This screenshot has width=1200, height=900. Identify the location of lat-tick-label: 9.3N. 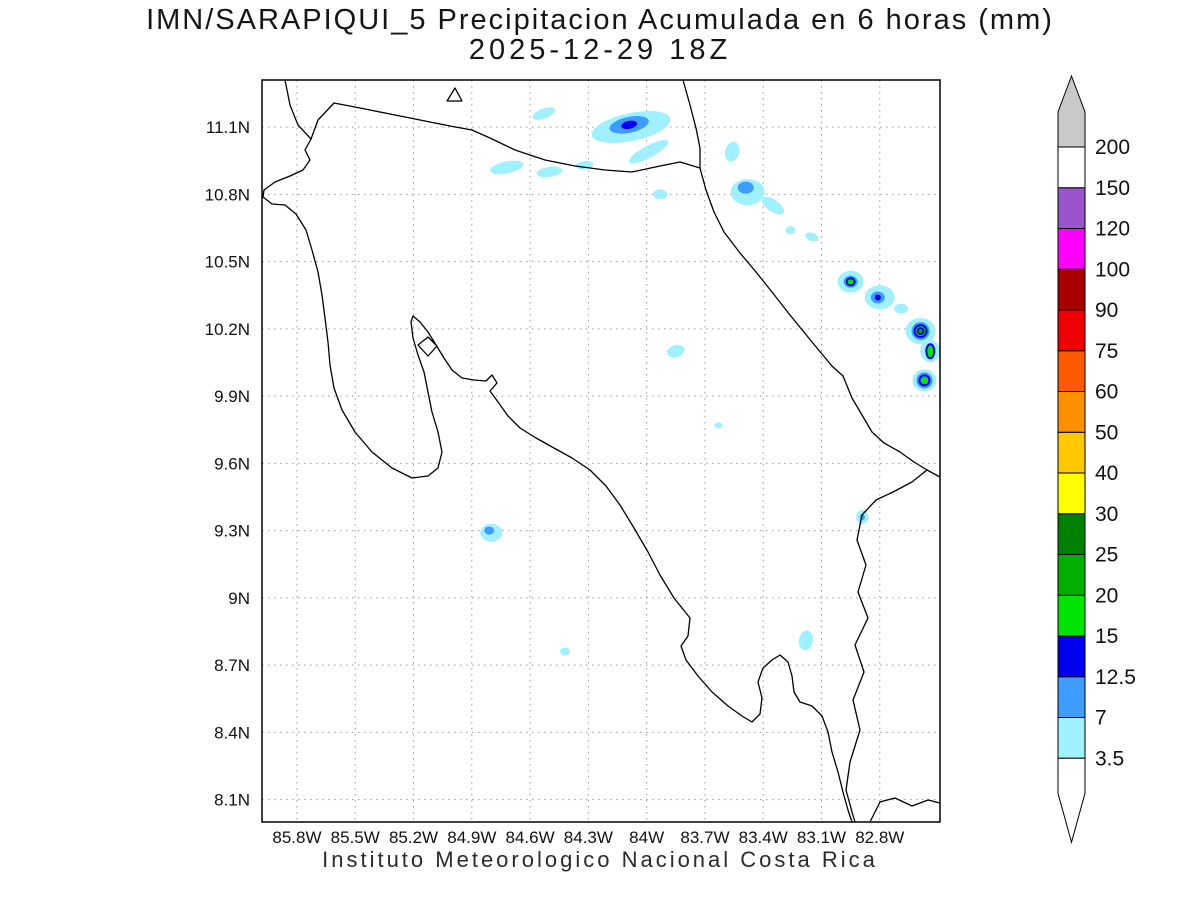
(232, 531).